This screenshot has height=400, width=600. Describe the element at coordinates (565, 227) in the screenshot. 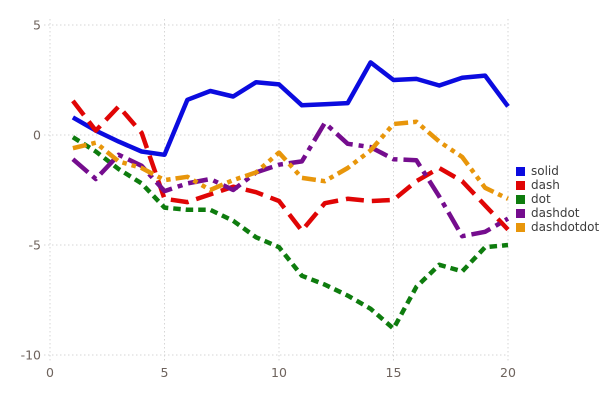

I see `legend-label-dashdotdot: dashdotdot` at that location.